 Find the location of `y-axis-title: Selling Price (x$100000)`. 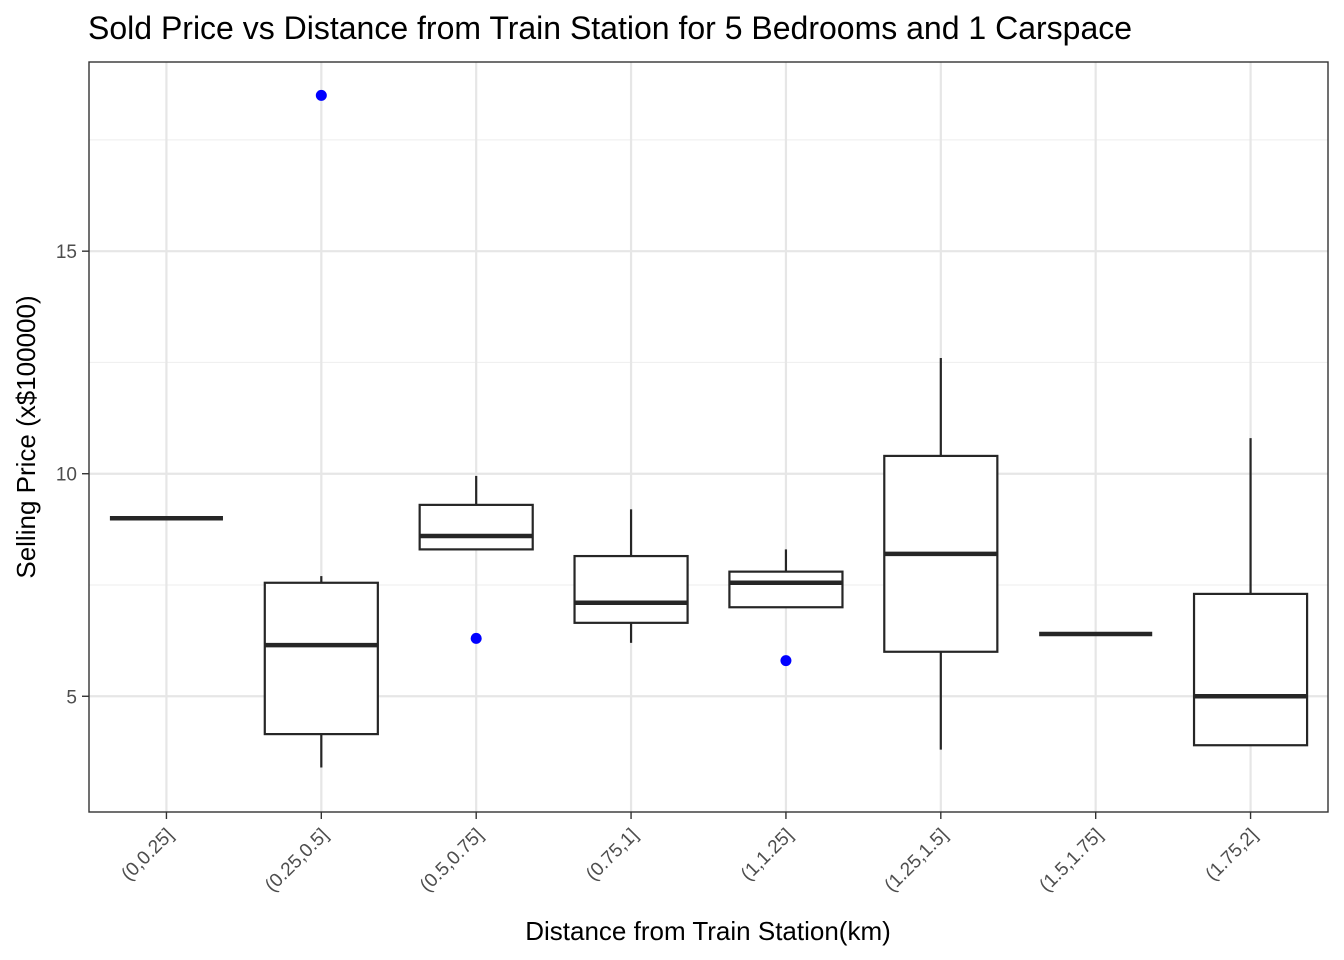

y-axis-title: Selling Price (x$100000) is located at coordinates (26, 436).